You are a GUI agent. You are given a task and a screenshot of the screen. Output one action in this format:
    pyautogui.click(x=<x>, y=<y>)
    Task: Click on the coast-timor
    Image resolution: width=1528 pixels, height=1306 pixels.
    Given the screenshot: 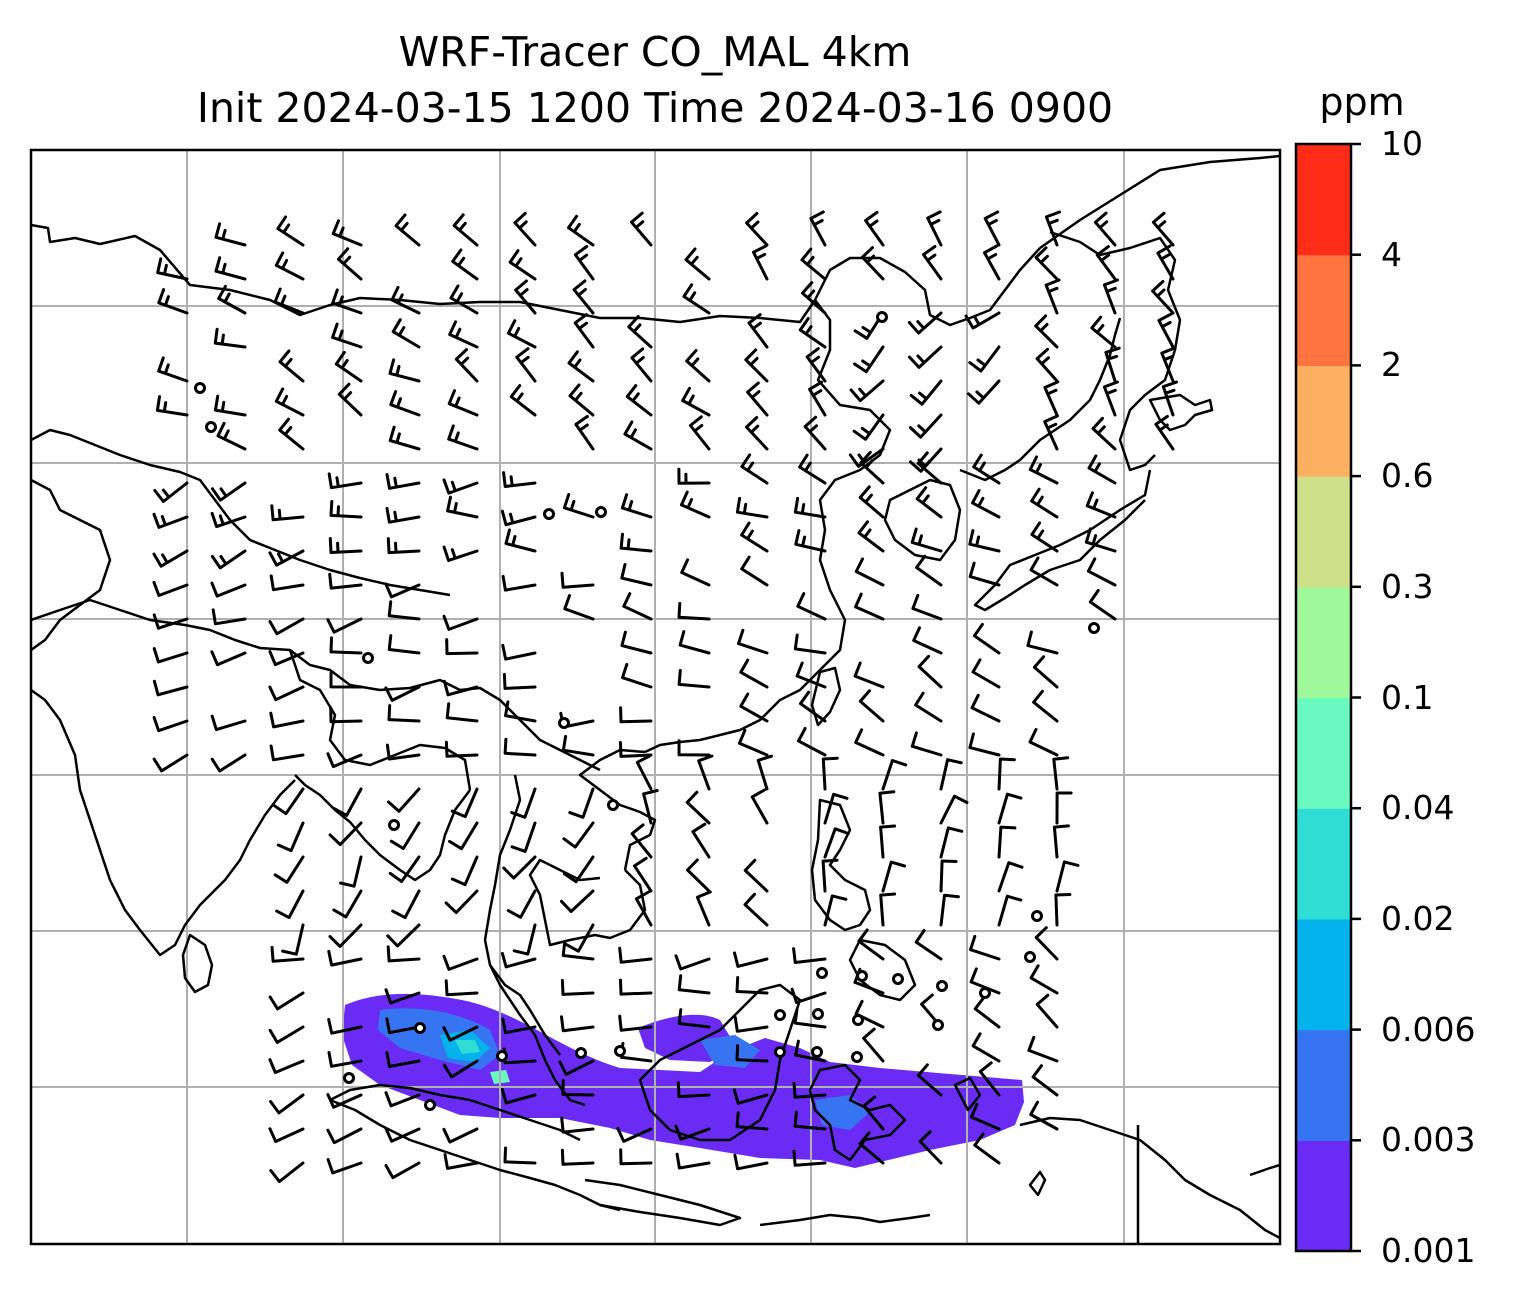 What is the action you would take?
    pyautogui.click(x=1037, y=1183)
    